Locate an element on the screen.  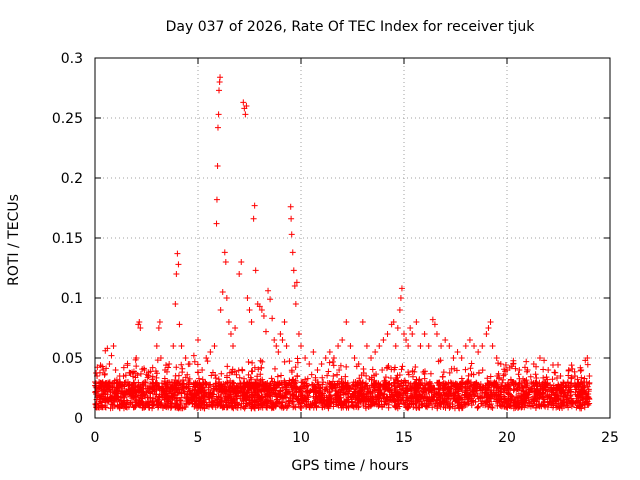
x-tick-label: 25 is located at coordinates (610, 438).